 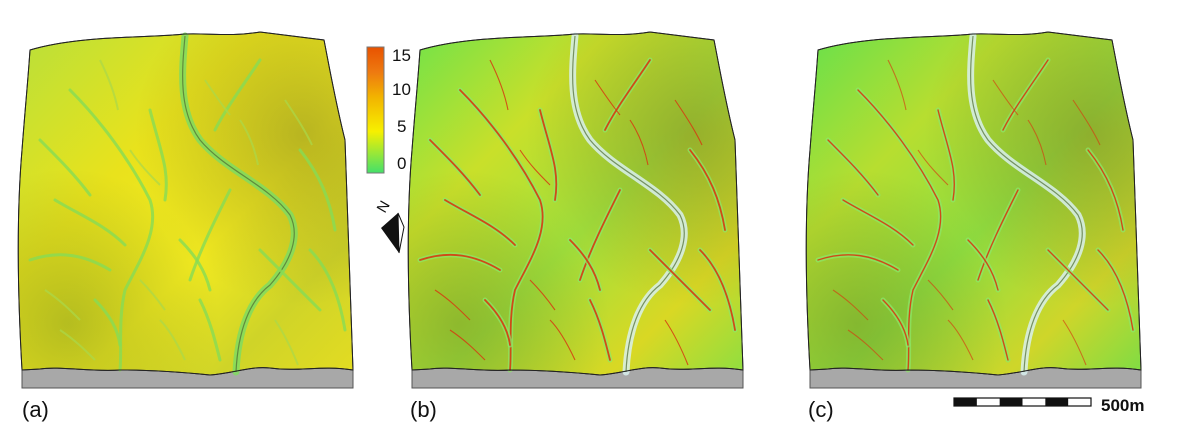 I want to click on scale-bar, so click(x=1022, y=402).